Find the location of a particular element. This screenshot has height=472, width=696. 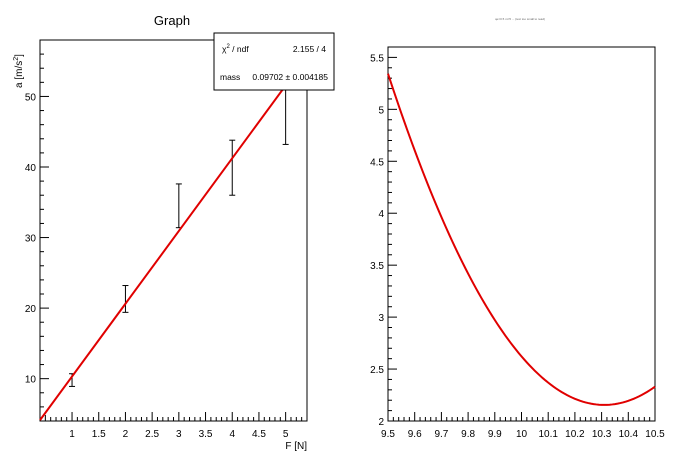

stats-box-frame is located at coordinates (274, 61).